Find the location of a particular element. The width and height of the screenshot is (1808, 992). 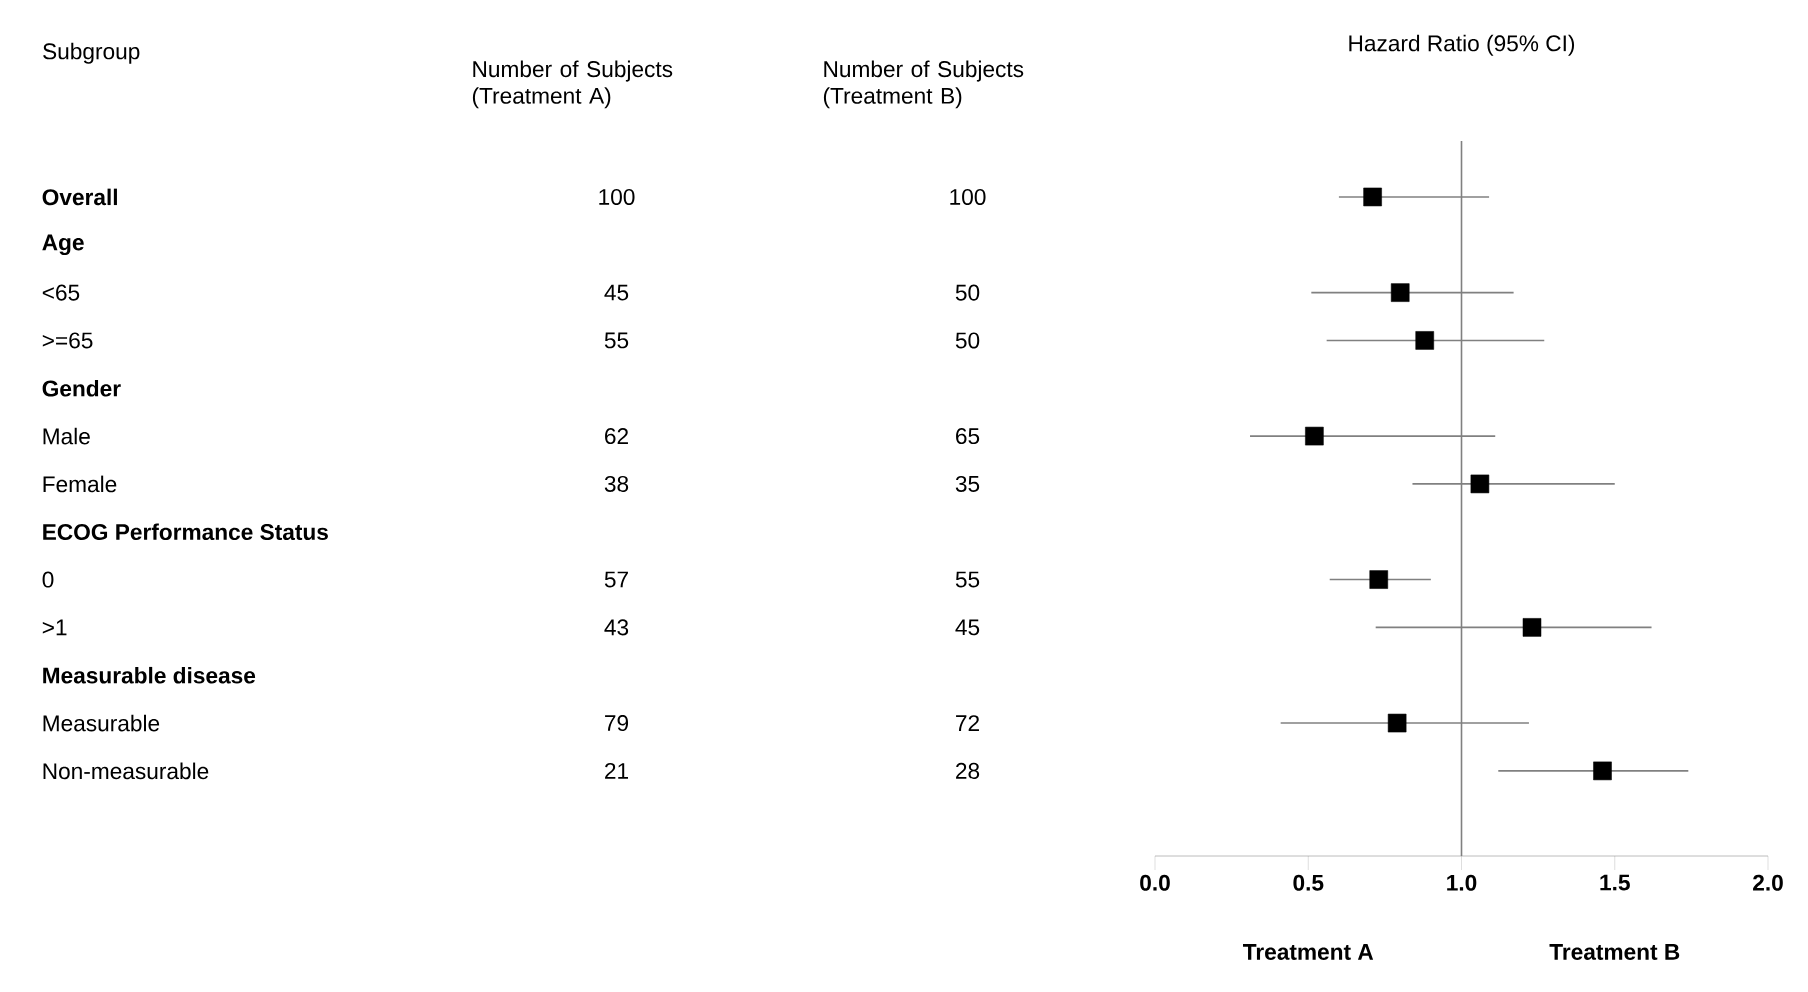

y-tick-label: Overall is located at coordinates (79, 197).